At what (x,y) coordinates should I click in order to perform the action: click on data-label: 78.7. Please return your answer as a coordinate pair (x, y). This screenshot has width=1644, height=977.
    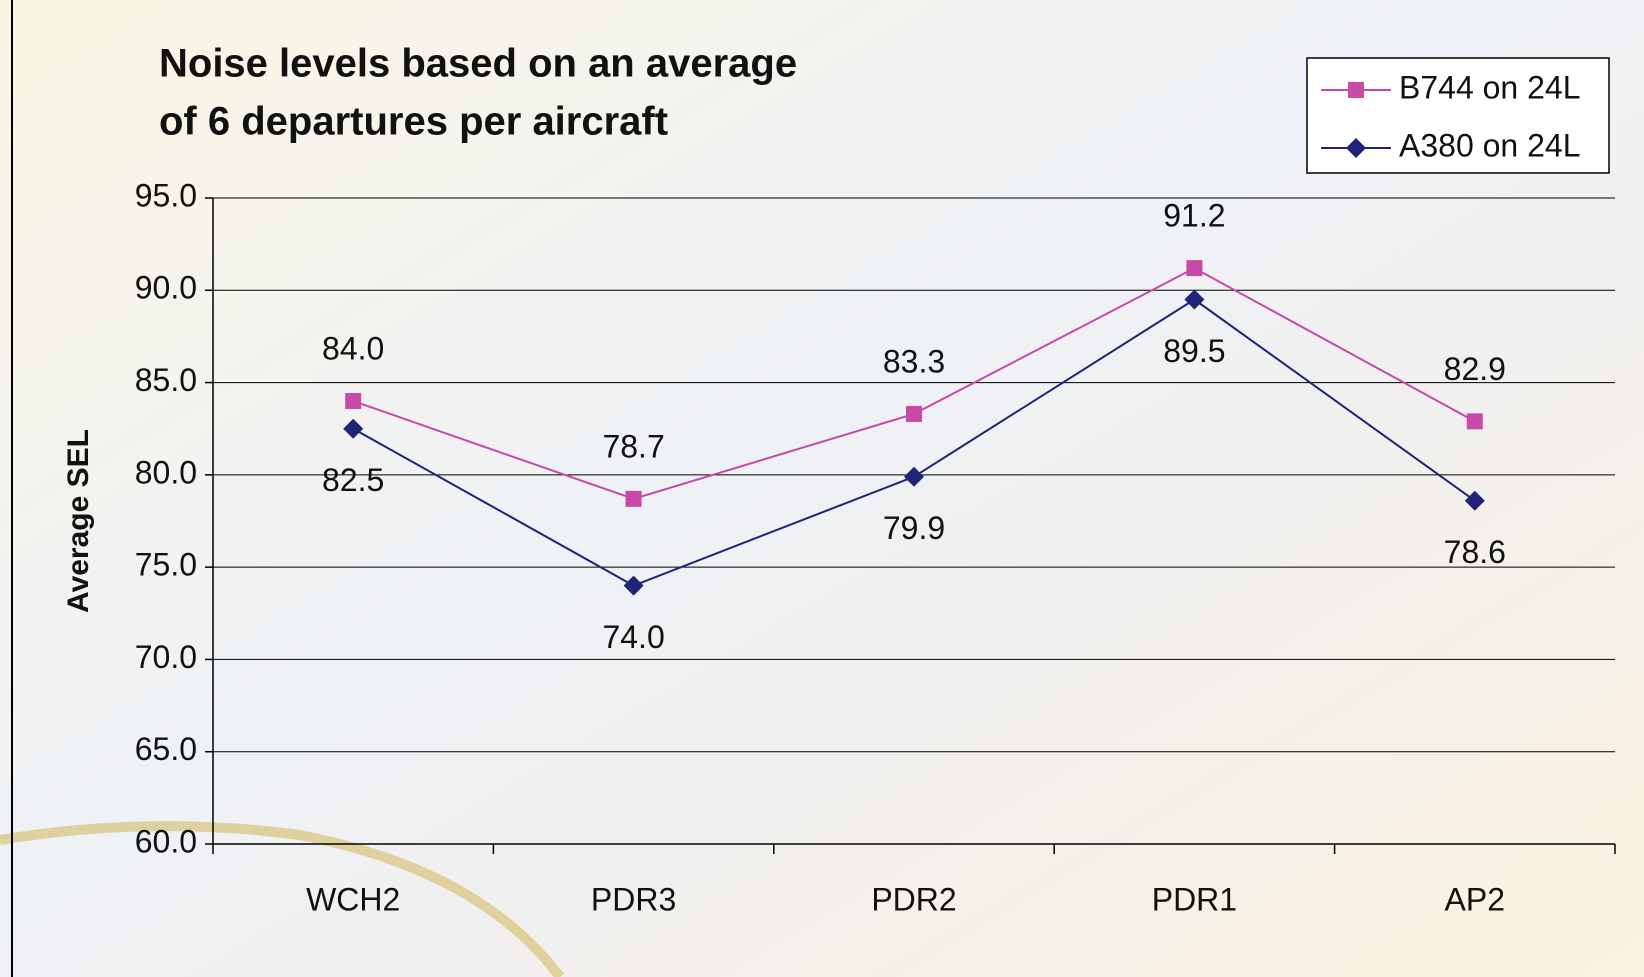
    Looking at the image, I should click on (633, 446).